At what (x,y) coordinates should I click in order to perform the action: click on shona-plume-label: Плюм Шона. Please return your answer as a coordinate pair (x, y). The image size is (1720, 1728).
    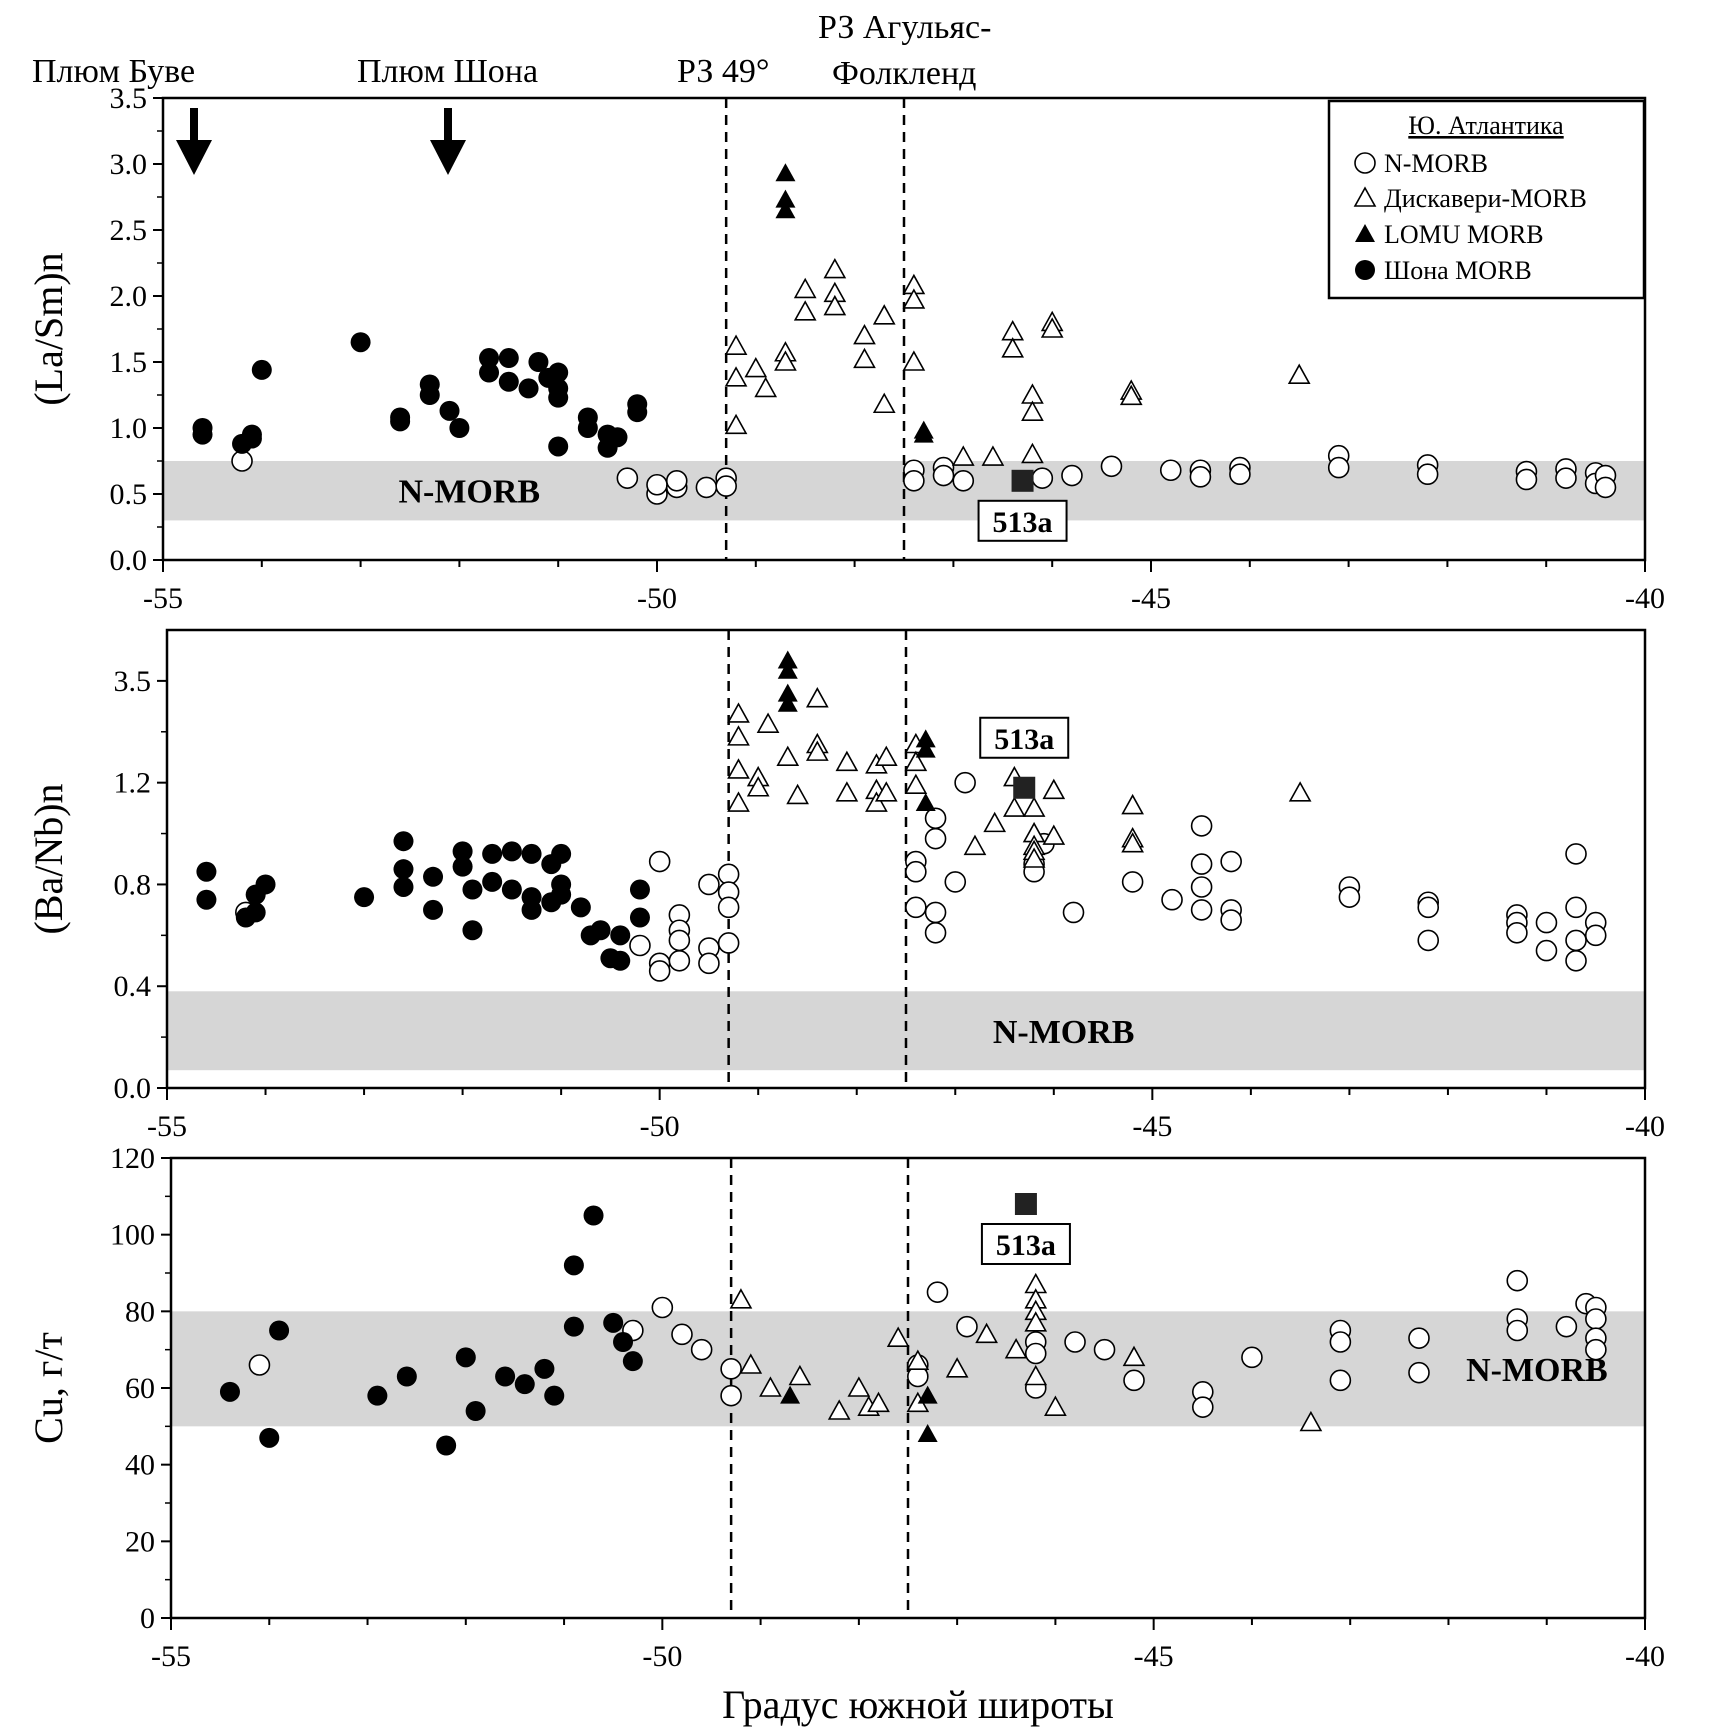
    Looking at the image, I should click on (447, 71).